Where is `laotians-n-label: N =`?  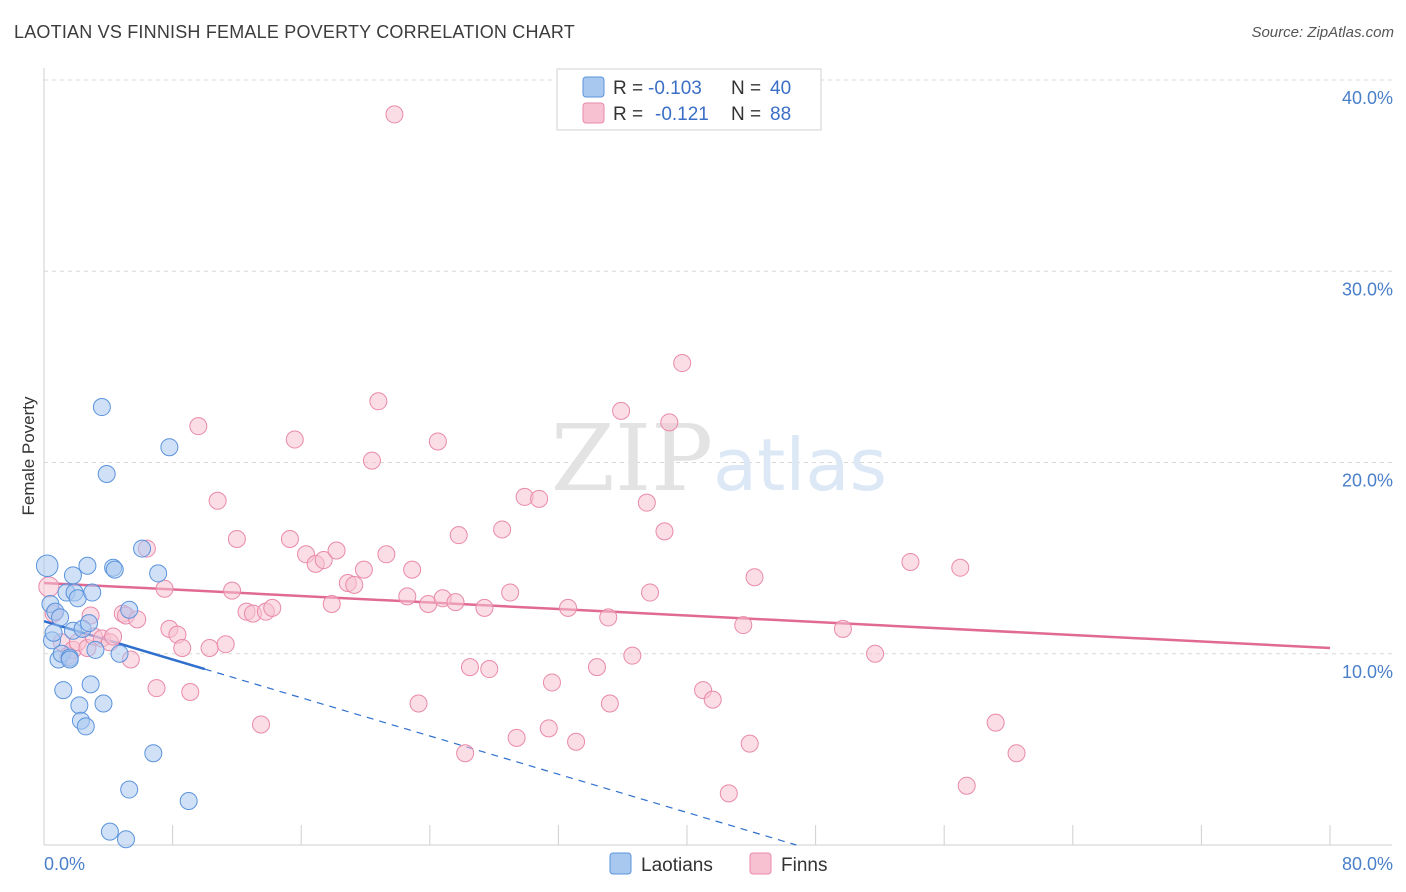 laotians-n-label: N = is located at coordinates (746, 88).